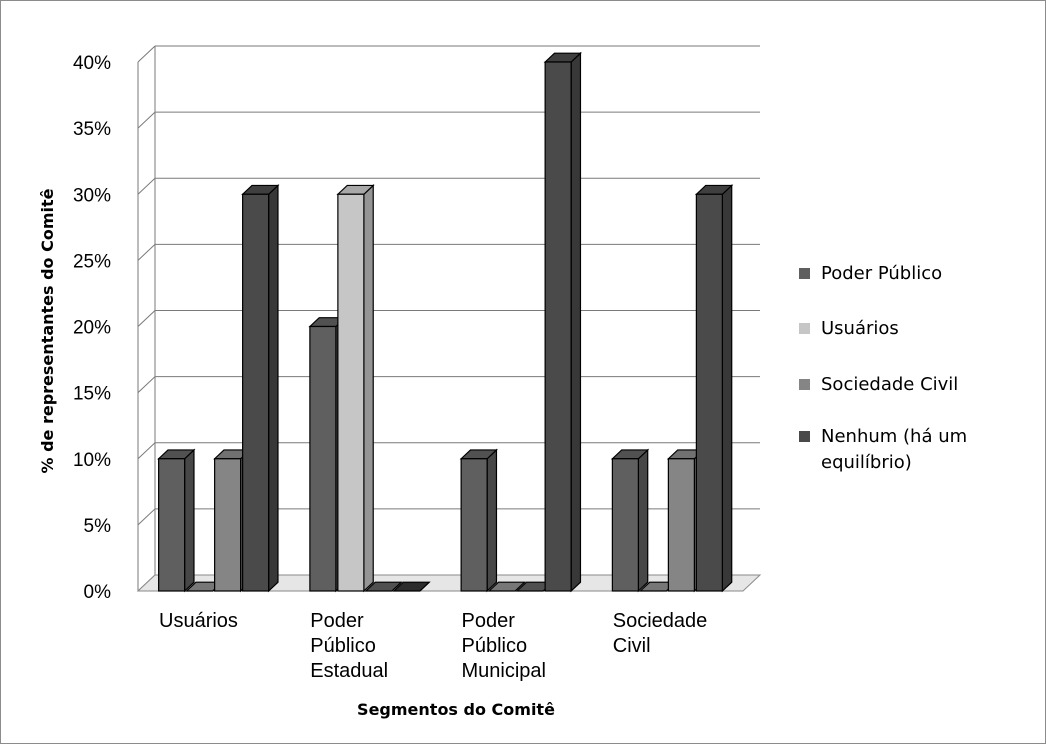  I want to click on x-category-label: Sociedade Civil, so click(660, 633).